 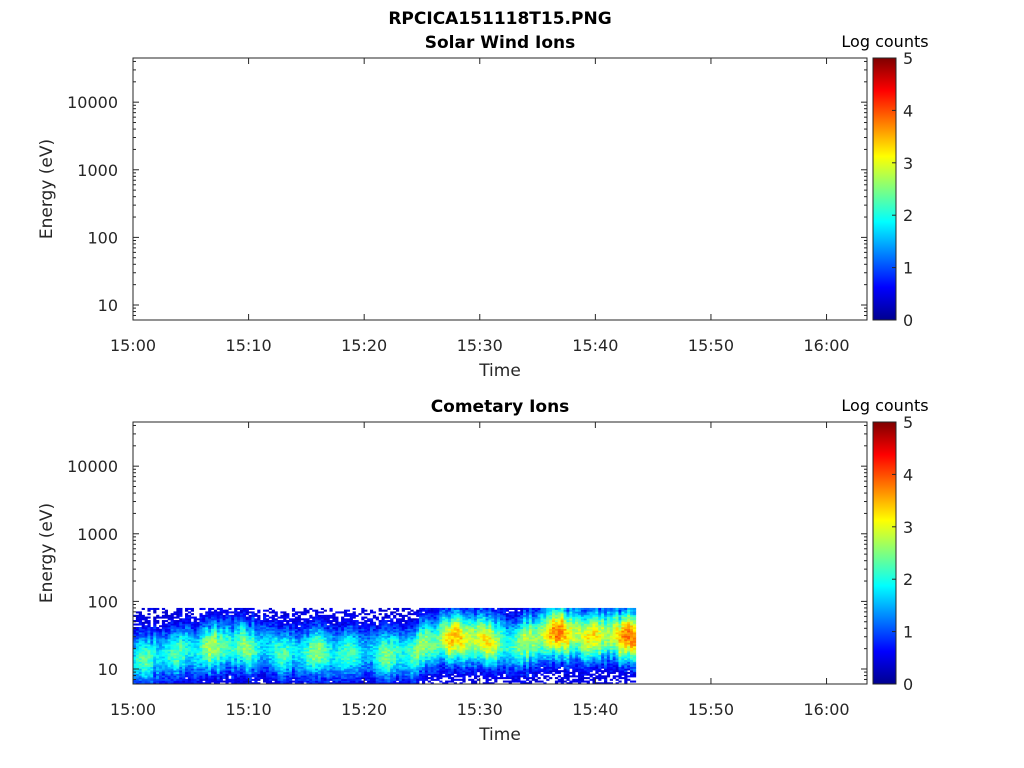 I want to click on y-axis-label: Energy (eV), so click(x=47, y=189).